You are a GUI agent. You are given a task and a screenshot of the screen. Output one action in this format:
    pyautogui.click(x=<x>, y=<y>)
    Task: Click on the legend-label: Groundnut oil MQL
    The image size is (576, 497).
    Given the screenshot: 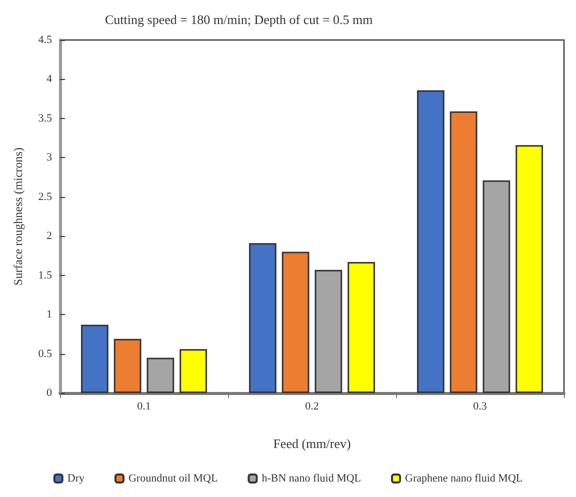 What is the action you would take?
    pyautogui.click(x=173, y=478)
    